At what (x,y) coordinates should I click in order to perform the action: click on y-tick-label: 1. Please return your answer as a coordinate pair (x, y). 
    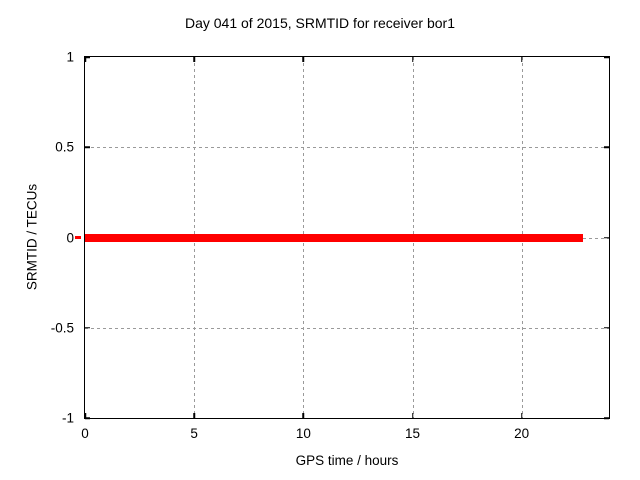
    Looking at the image, I should click on (70, 57).